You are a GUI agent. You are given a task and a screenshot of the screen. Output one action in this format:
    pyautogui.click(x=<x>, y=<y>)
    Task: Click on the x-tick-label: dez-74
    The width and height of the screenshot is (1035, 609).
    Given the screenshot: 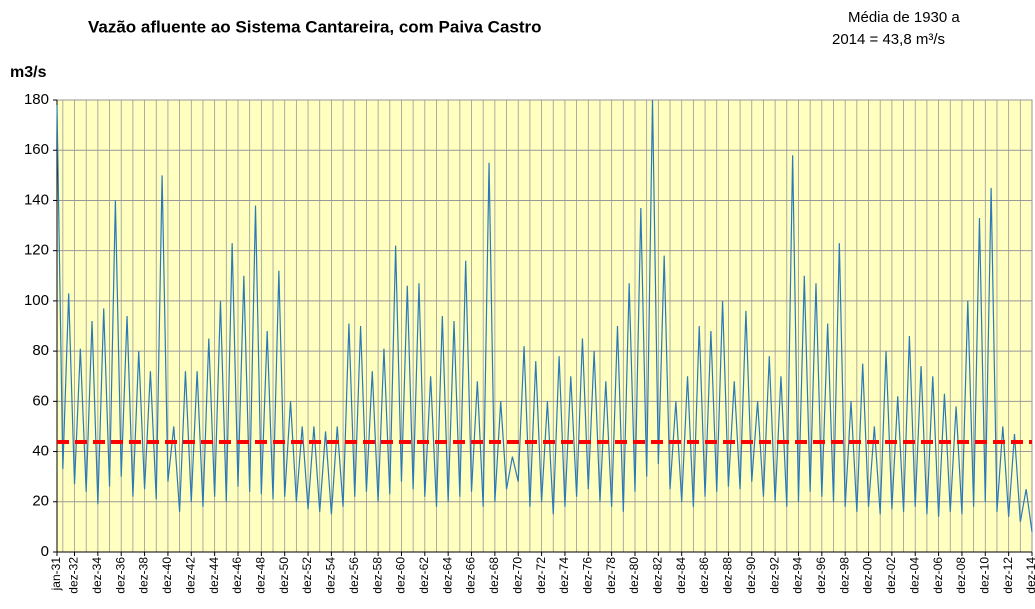 What is the action you would take?
    pyautogui.click(x=564, y=575)
    